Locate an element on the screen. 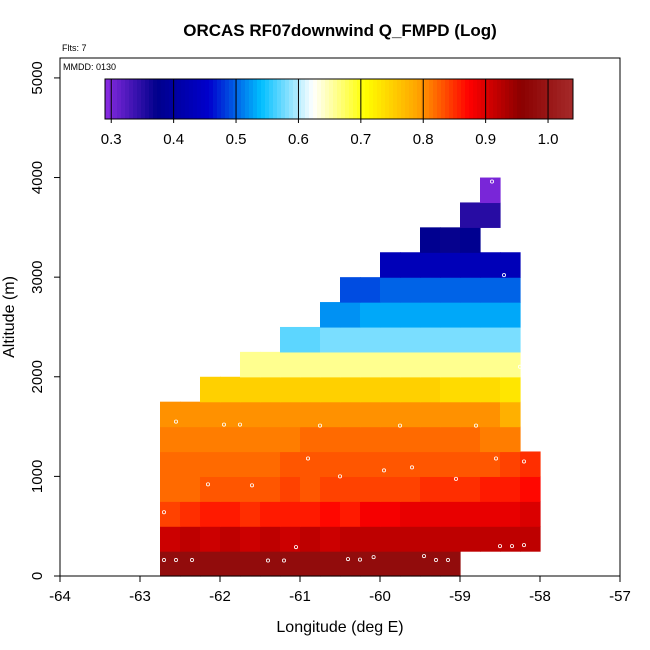  colorbar-tick-label: 0.9 is located at coordinates (485, 139).